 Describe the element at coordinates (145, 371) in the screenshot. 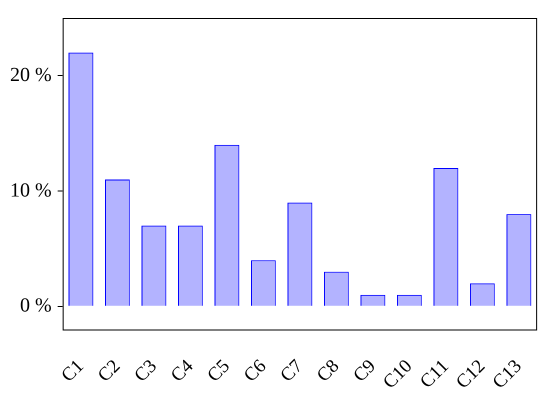

I see `x-tick-label: C3` at that location.